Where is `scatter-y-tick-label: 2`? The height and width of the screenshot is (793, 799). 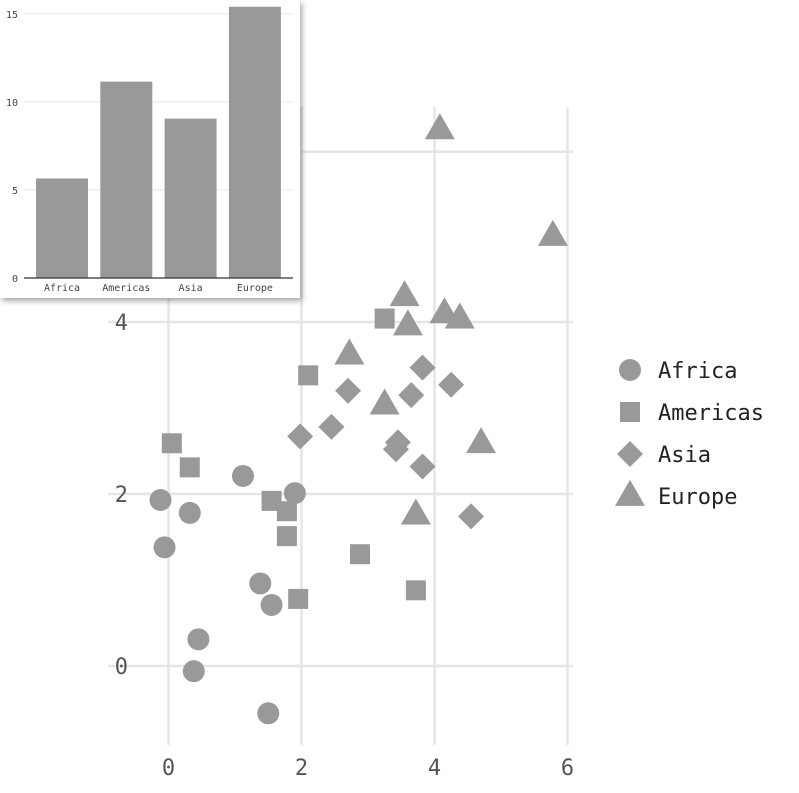 scatter-y-tick-label: 2 is located at coordinates (121, 495).